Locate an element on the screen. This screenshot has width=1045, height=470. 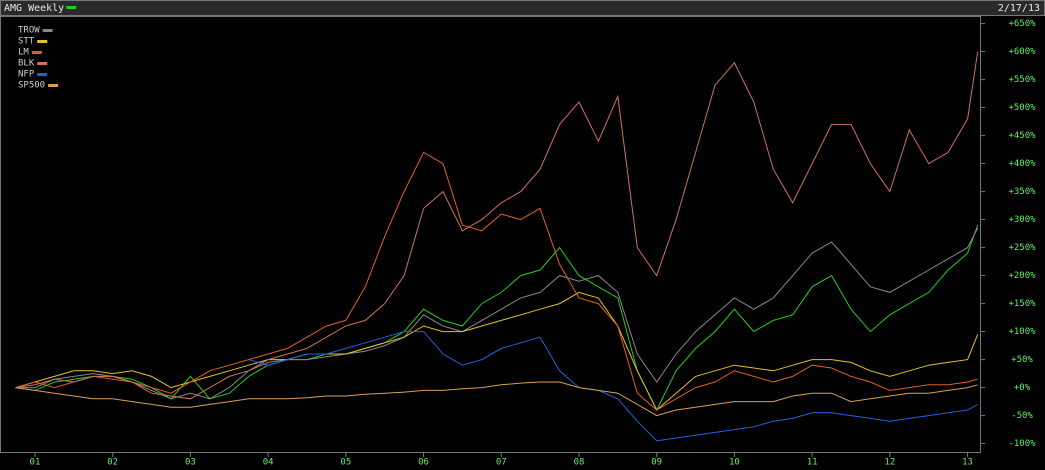
y-tick-label: +650% is located at coordinates (1022, 24).